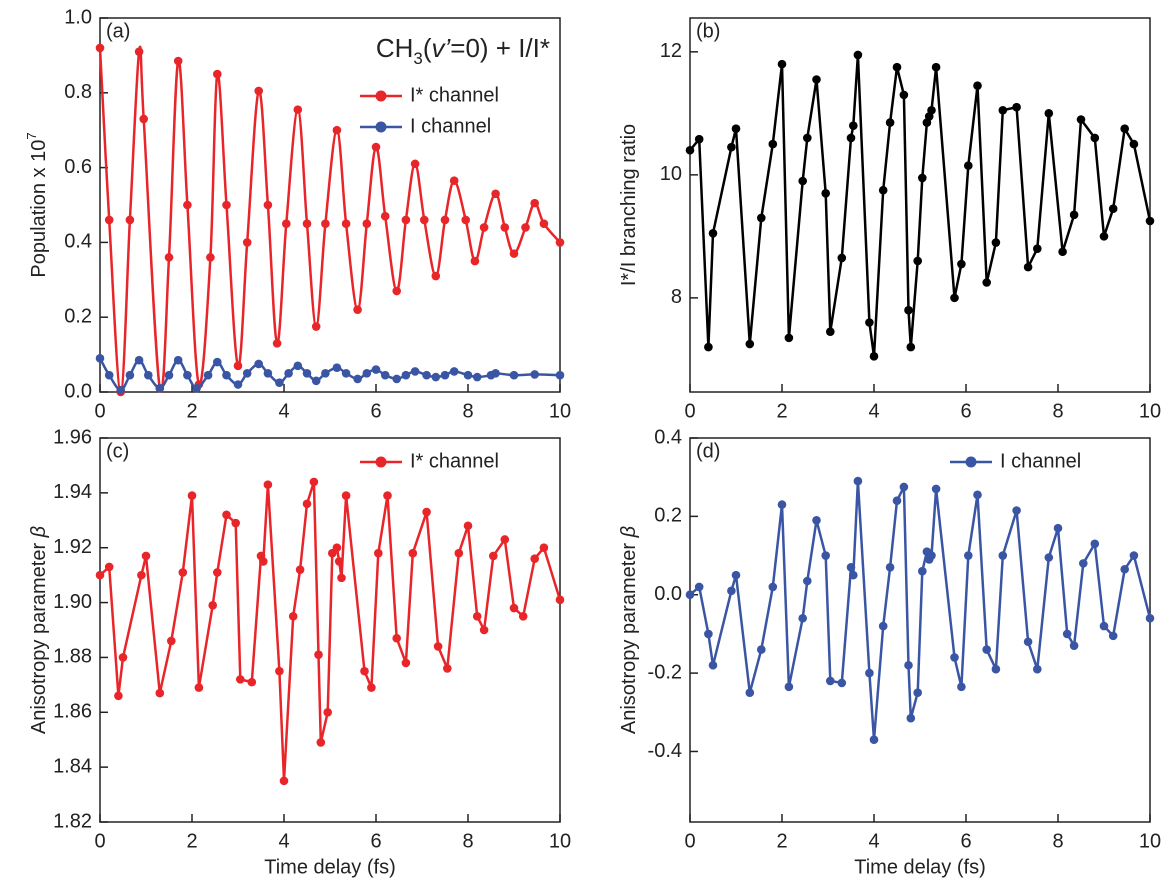  What do you see at coordinates (72, 821) in the screenshot?
I see `y-tick-label: 1.82` at bounding box center [72, 821].